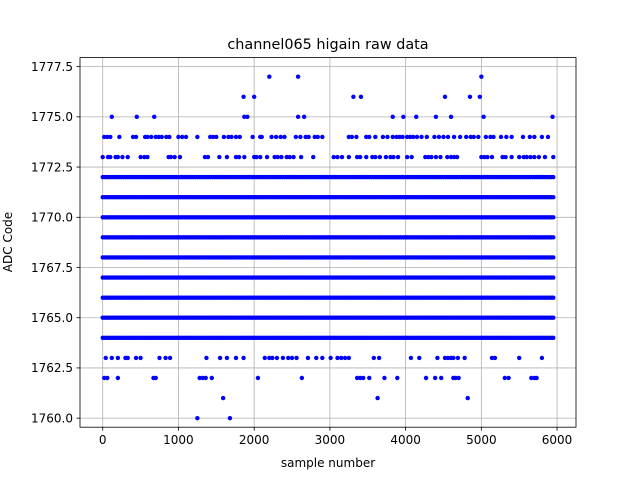  What do you see at coordinates (103, 440) in the screenshot?
I see `x-tick-label: 0` at bounding box center [103, 440].